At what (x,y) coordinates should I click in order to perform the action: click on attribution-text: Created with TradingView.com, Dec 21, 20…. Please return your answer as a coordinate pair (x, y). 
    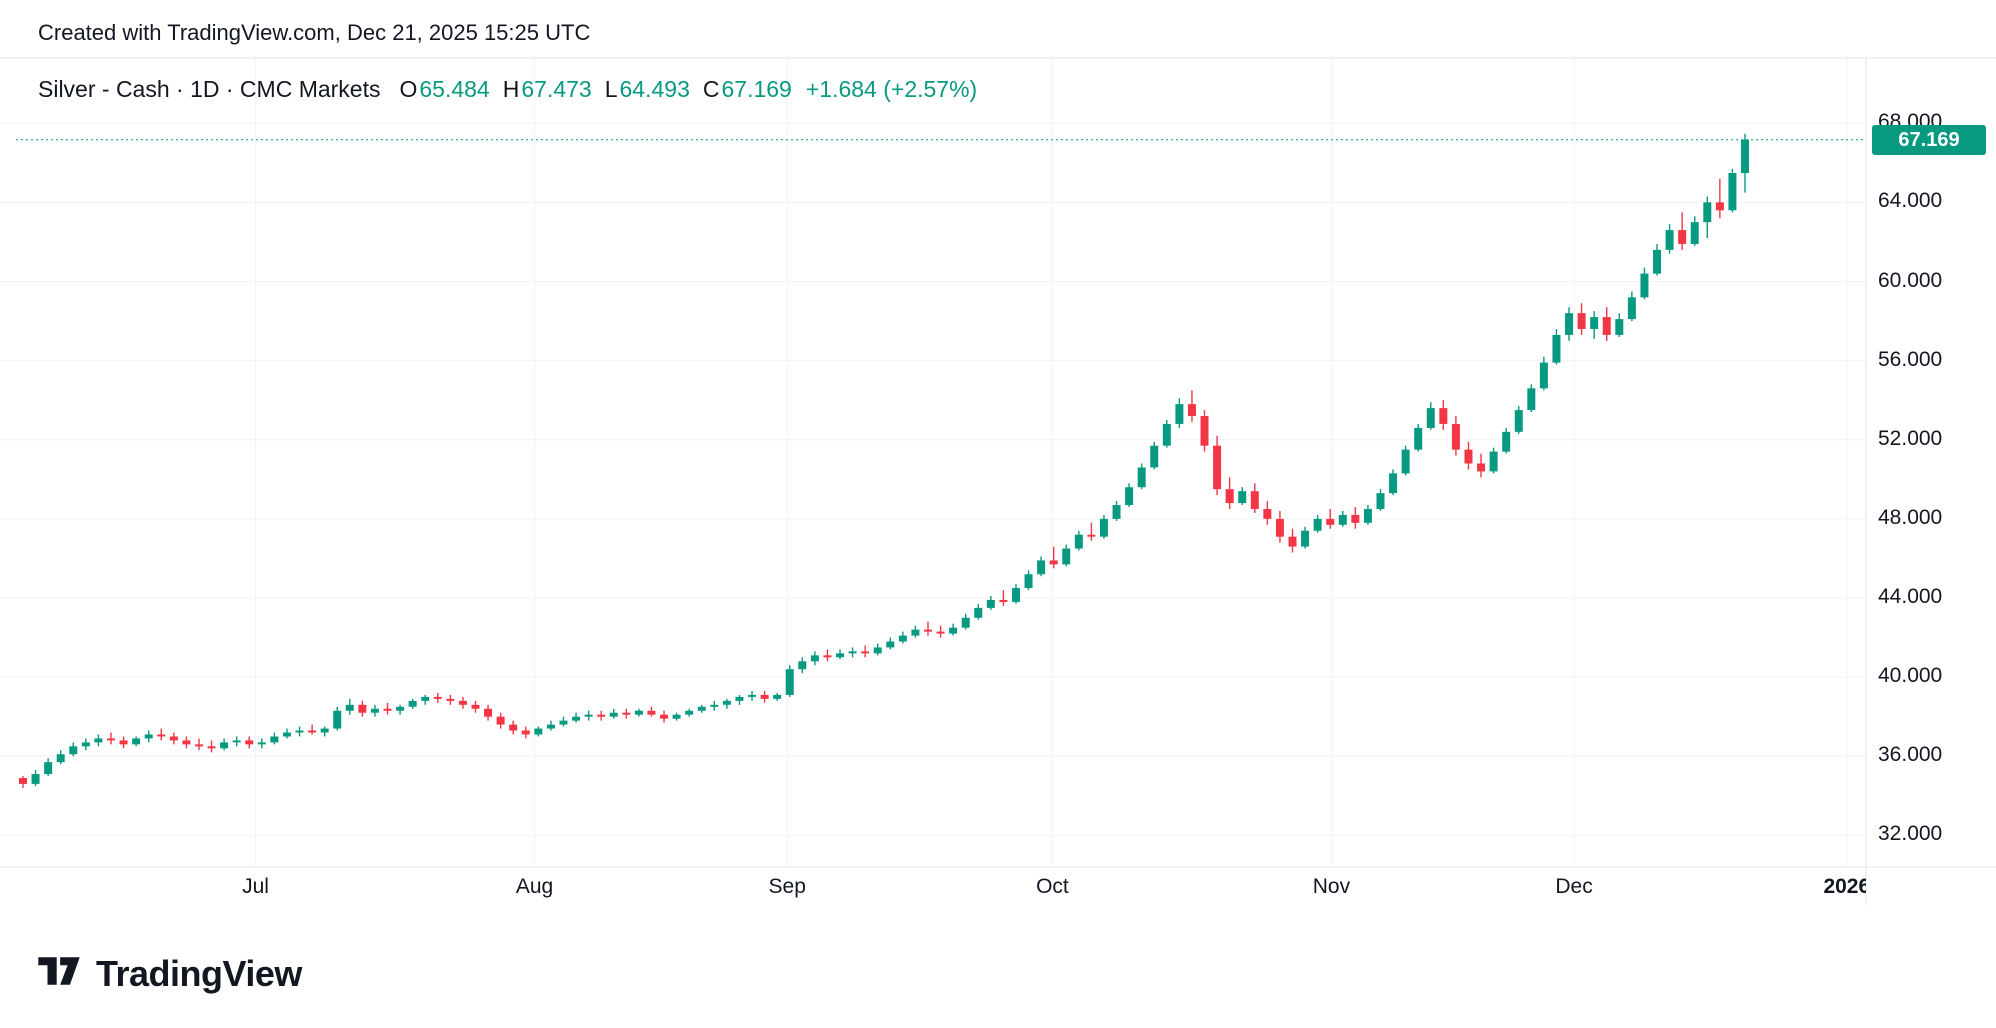
    Looking at the image, I should click on (314, 32).